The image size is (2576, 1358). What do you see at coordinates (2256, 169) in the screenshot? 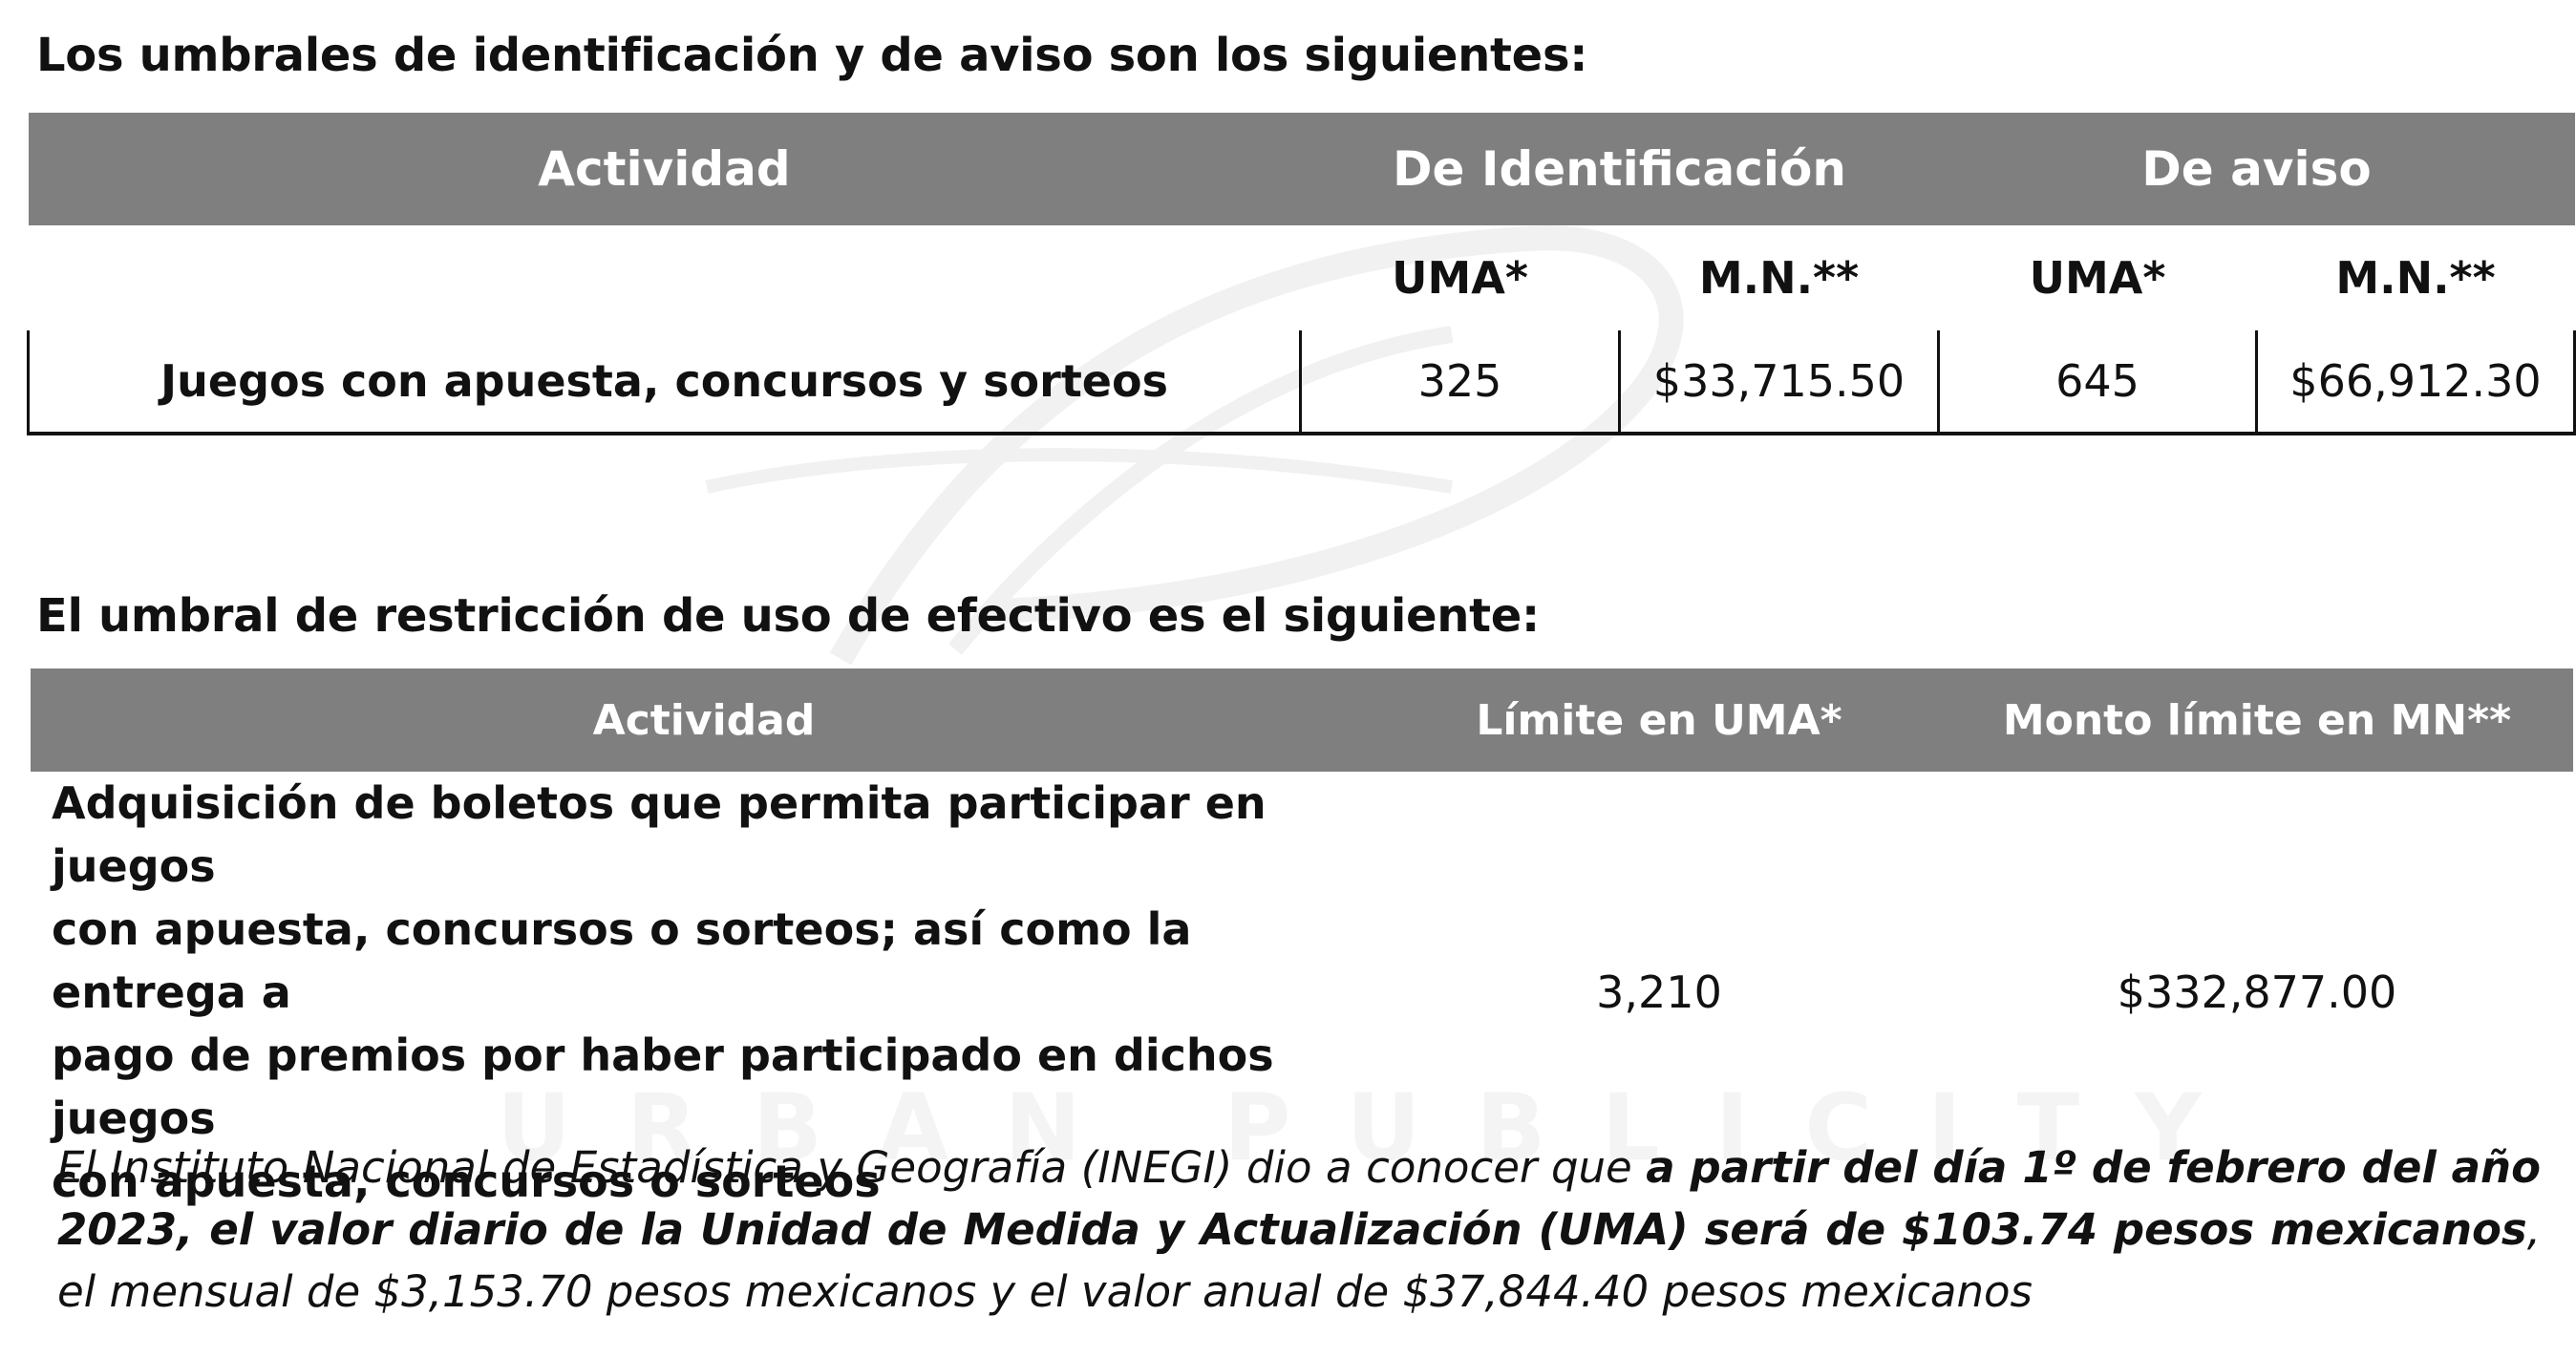
I see `header-notice: De aviso` at bounding box center [2256, 169].